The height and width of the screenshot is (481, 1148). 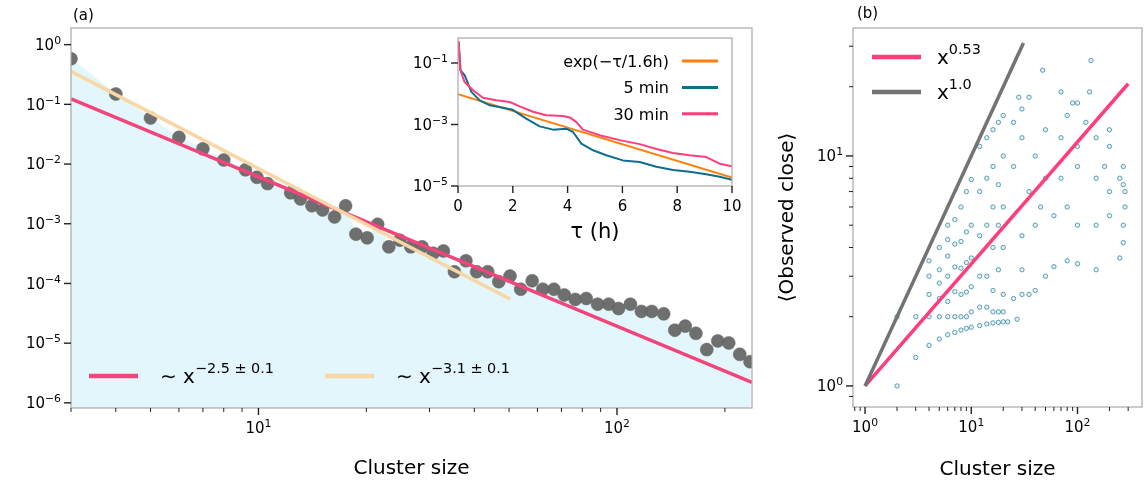 What do you see at coordinates (595, 231) in the screenshot?
I see `x-axis-title: τ (h)` at bounding box center [595, 231].